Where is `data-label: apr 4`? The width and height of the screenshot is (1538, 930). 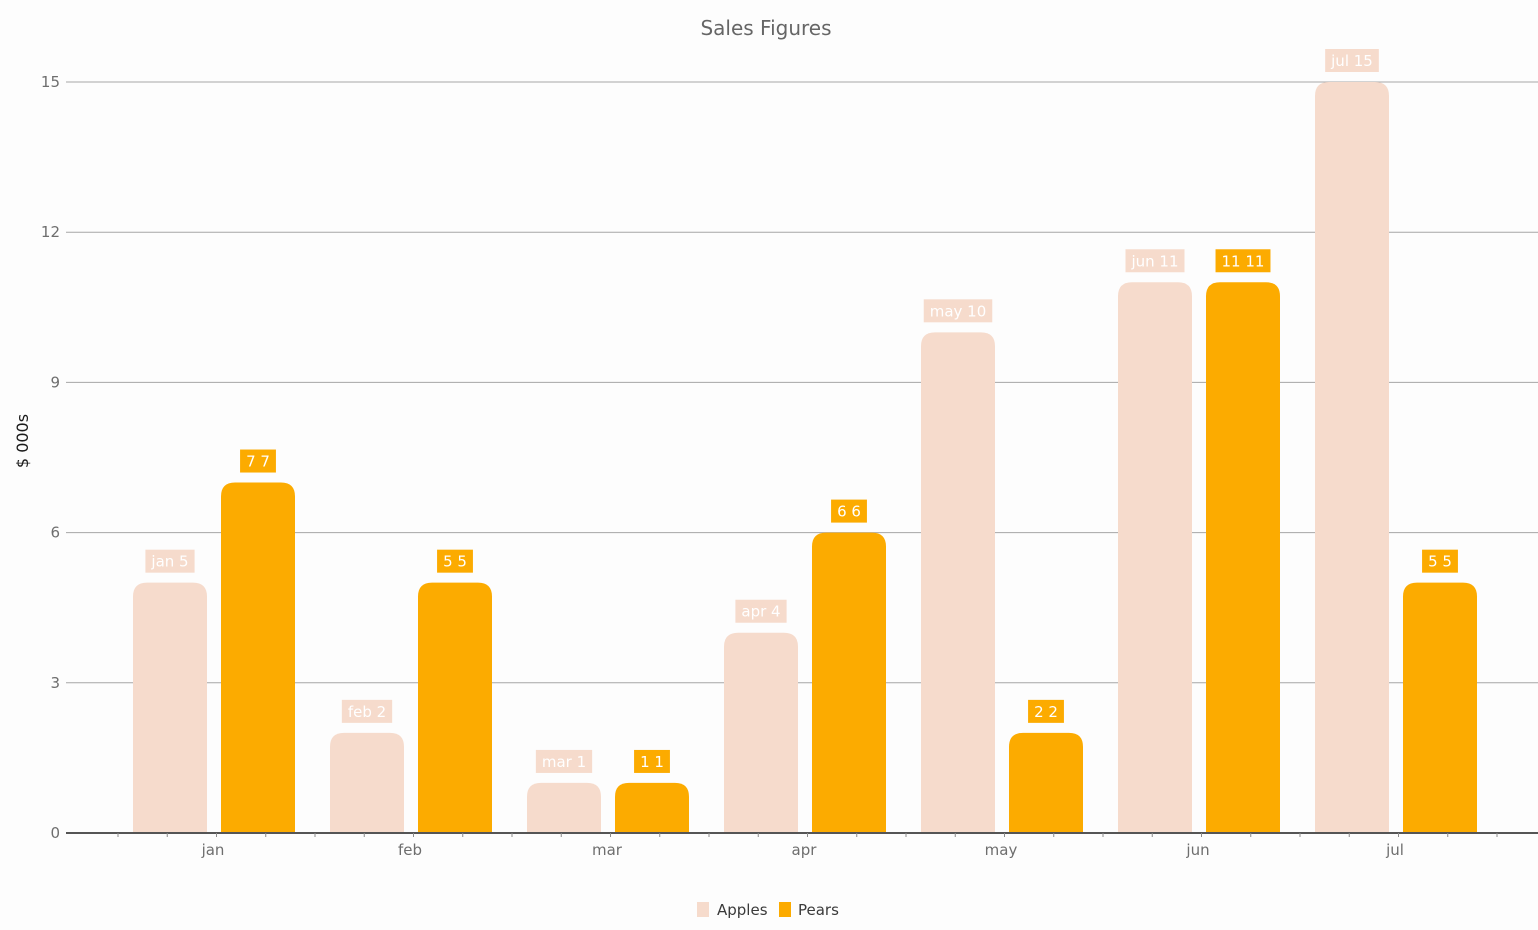
data-label: apr 4 is located at coordinates (760, 612).